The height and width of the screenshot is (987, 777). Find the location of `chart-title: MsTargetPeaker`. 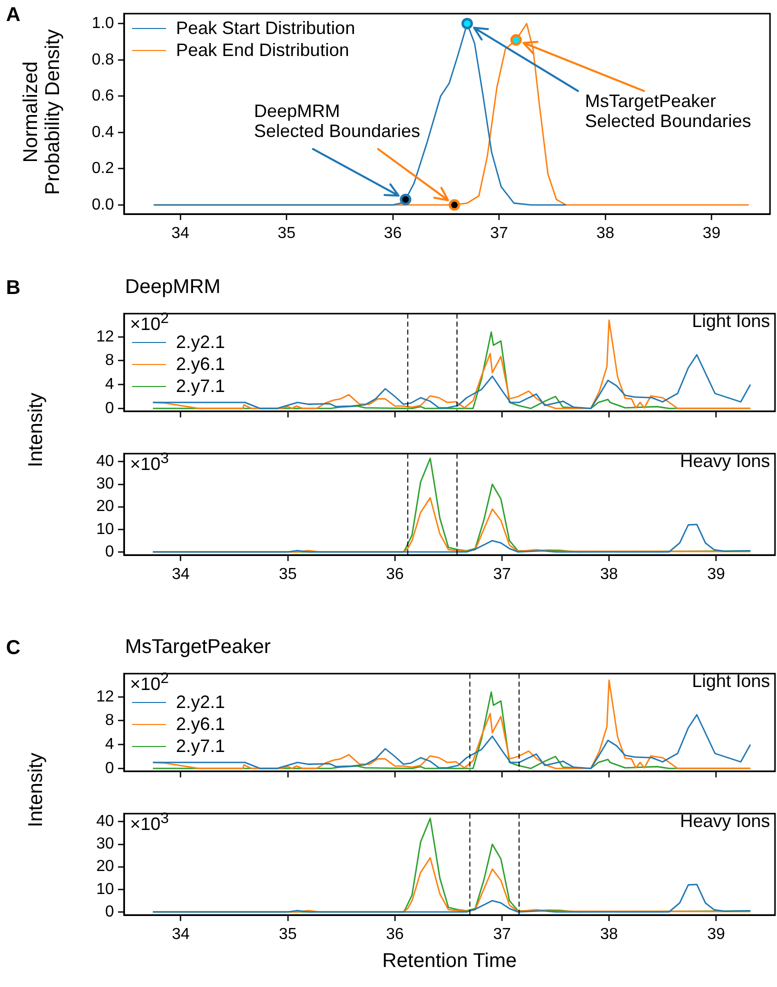

chart-title: MsTargetPeaker is located at coordinates (198, 647).